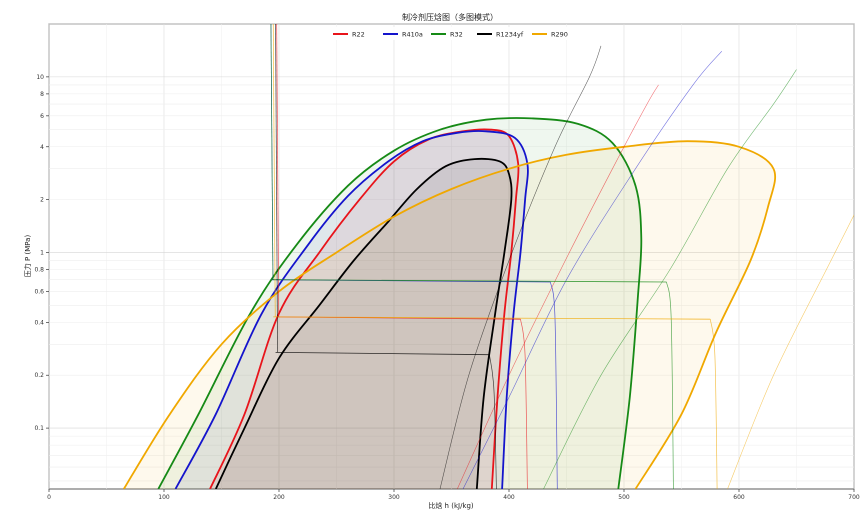 This screenshot has height=523, width=865. Describe the element at coordinates (42, 94) in the screenshot. I see `y-tick-label: 8` at that location.